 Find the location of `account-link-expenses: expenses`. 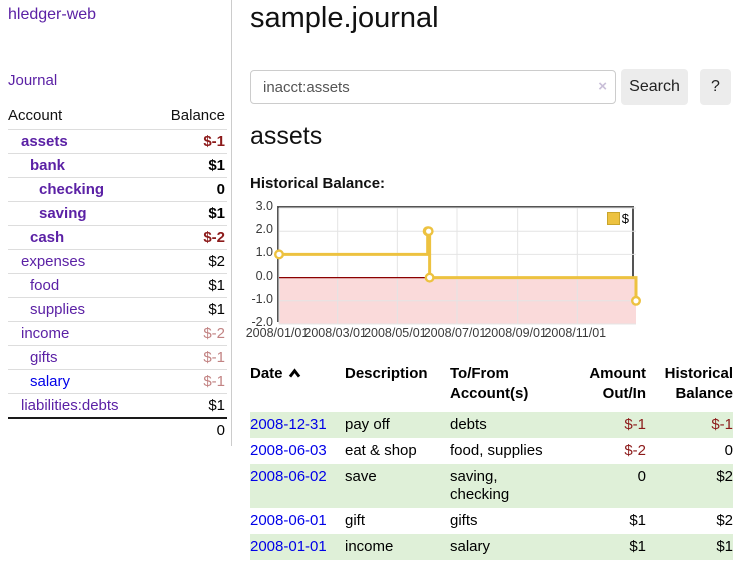

account-link-expenses: expenses is located at coordinates (53, 261).